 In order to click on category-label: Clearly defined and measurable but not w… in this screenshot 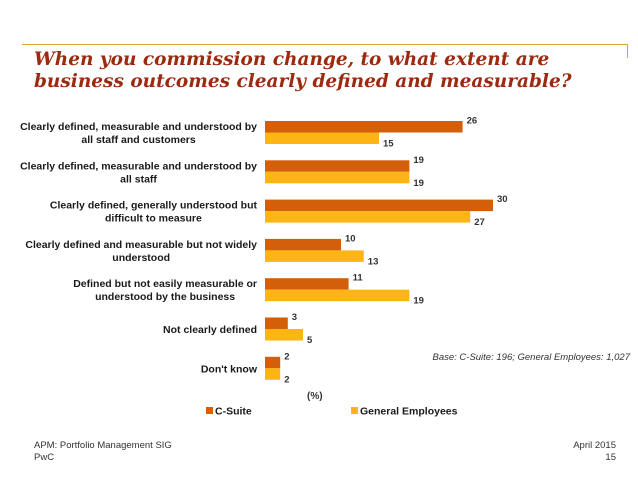, I will do `click(141, 245)`.